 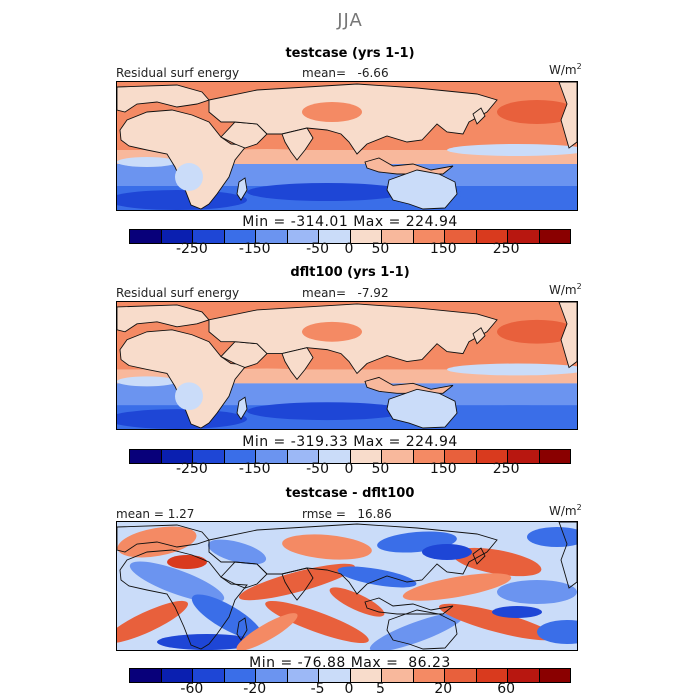 What do you see at coordinates (512, 150) in the screenshot?
I see `field-itcz-cool` at bounding box center [512, 150].